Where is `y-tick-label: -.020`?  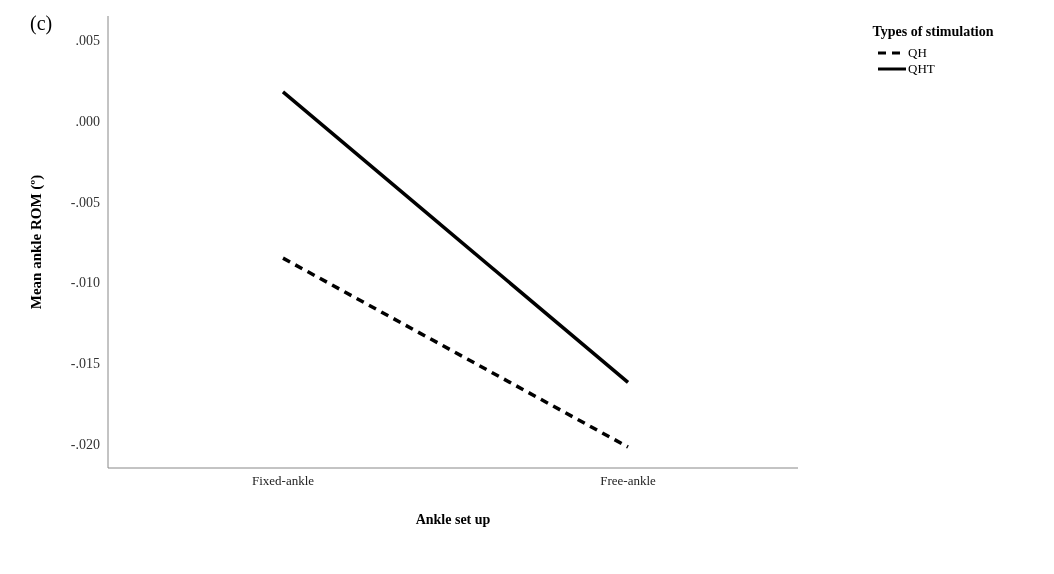 y-tick-label: -.020 is located at coordinates (85, 444).